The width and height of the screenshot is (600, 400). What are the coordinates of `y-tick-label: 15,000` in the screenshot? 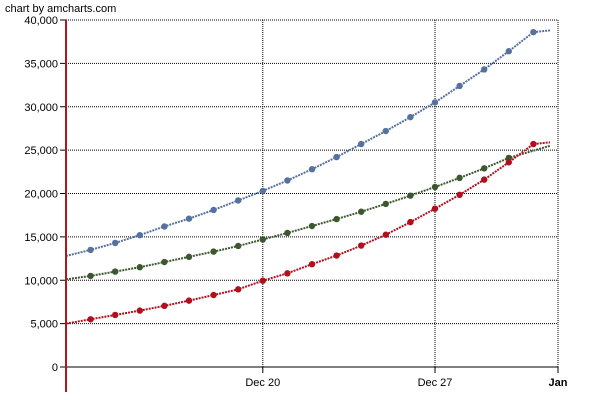 It's located at (41, 238).